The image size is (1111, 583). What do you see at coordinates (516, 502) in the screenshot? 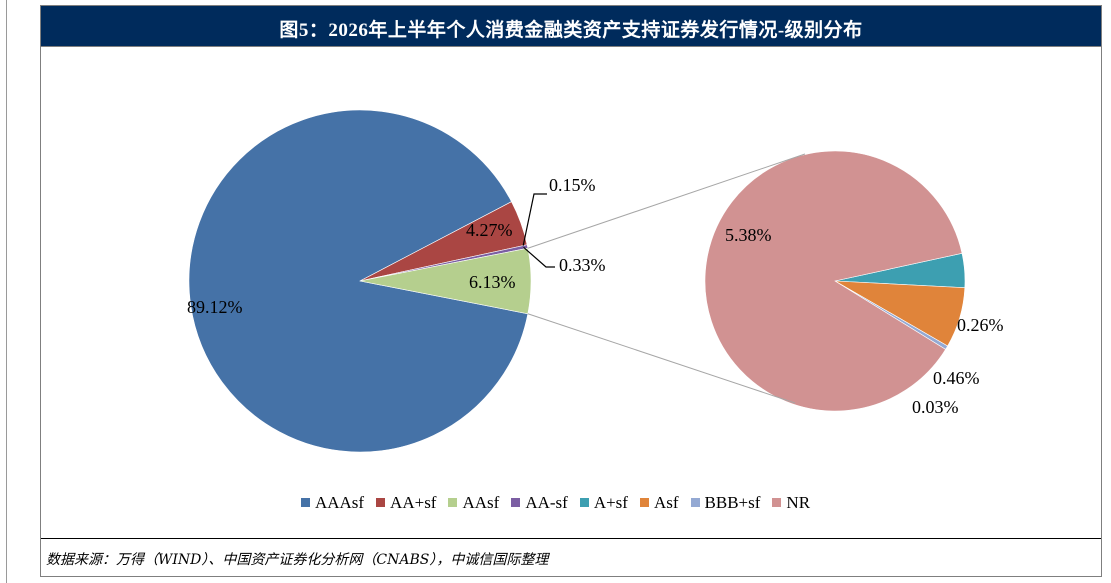
I see `legend-swatch-aaminussf` at bounding box center [516, 502].